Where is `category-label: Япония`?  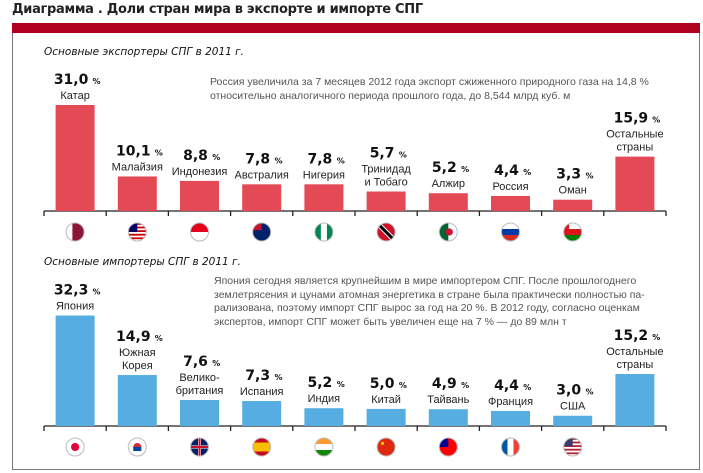
category-label: Япония is located at coordinates (75, 307).